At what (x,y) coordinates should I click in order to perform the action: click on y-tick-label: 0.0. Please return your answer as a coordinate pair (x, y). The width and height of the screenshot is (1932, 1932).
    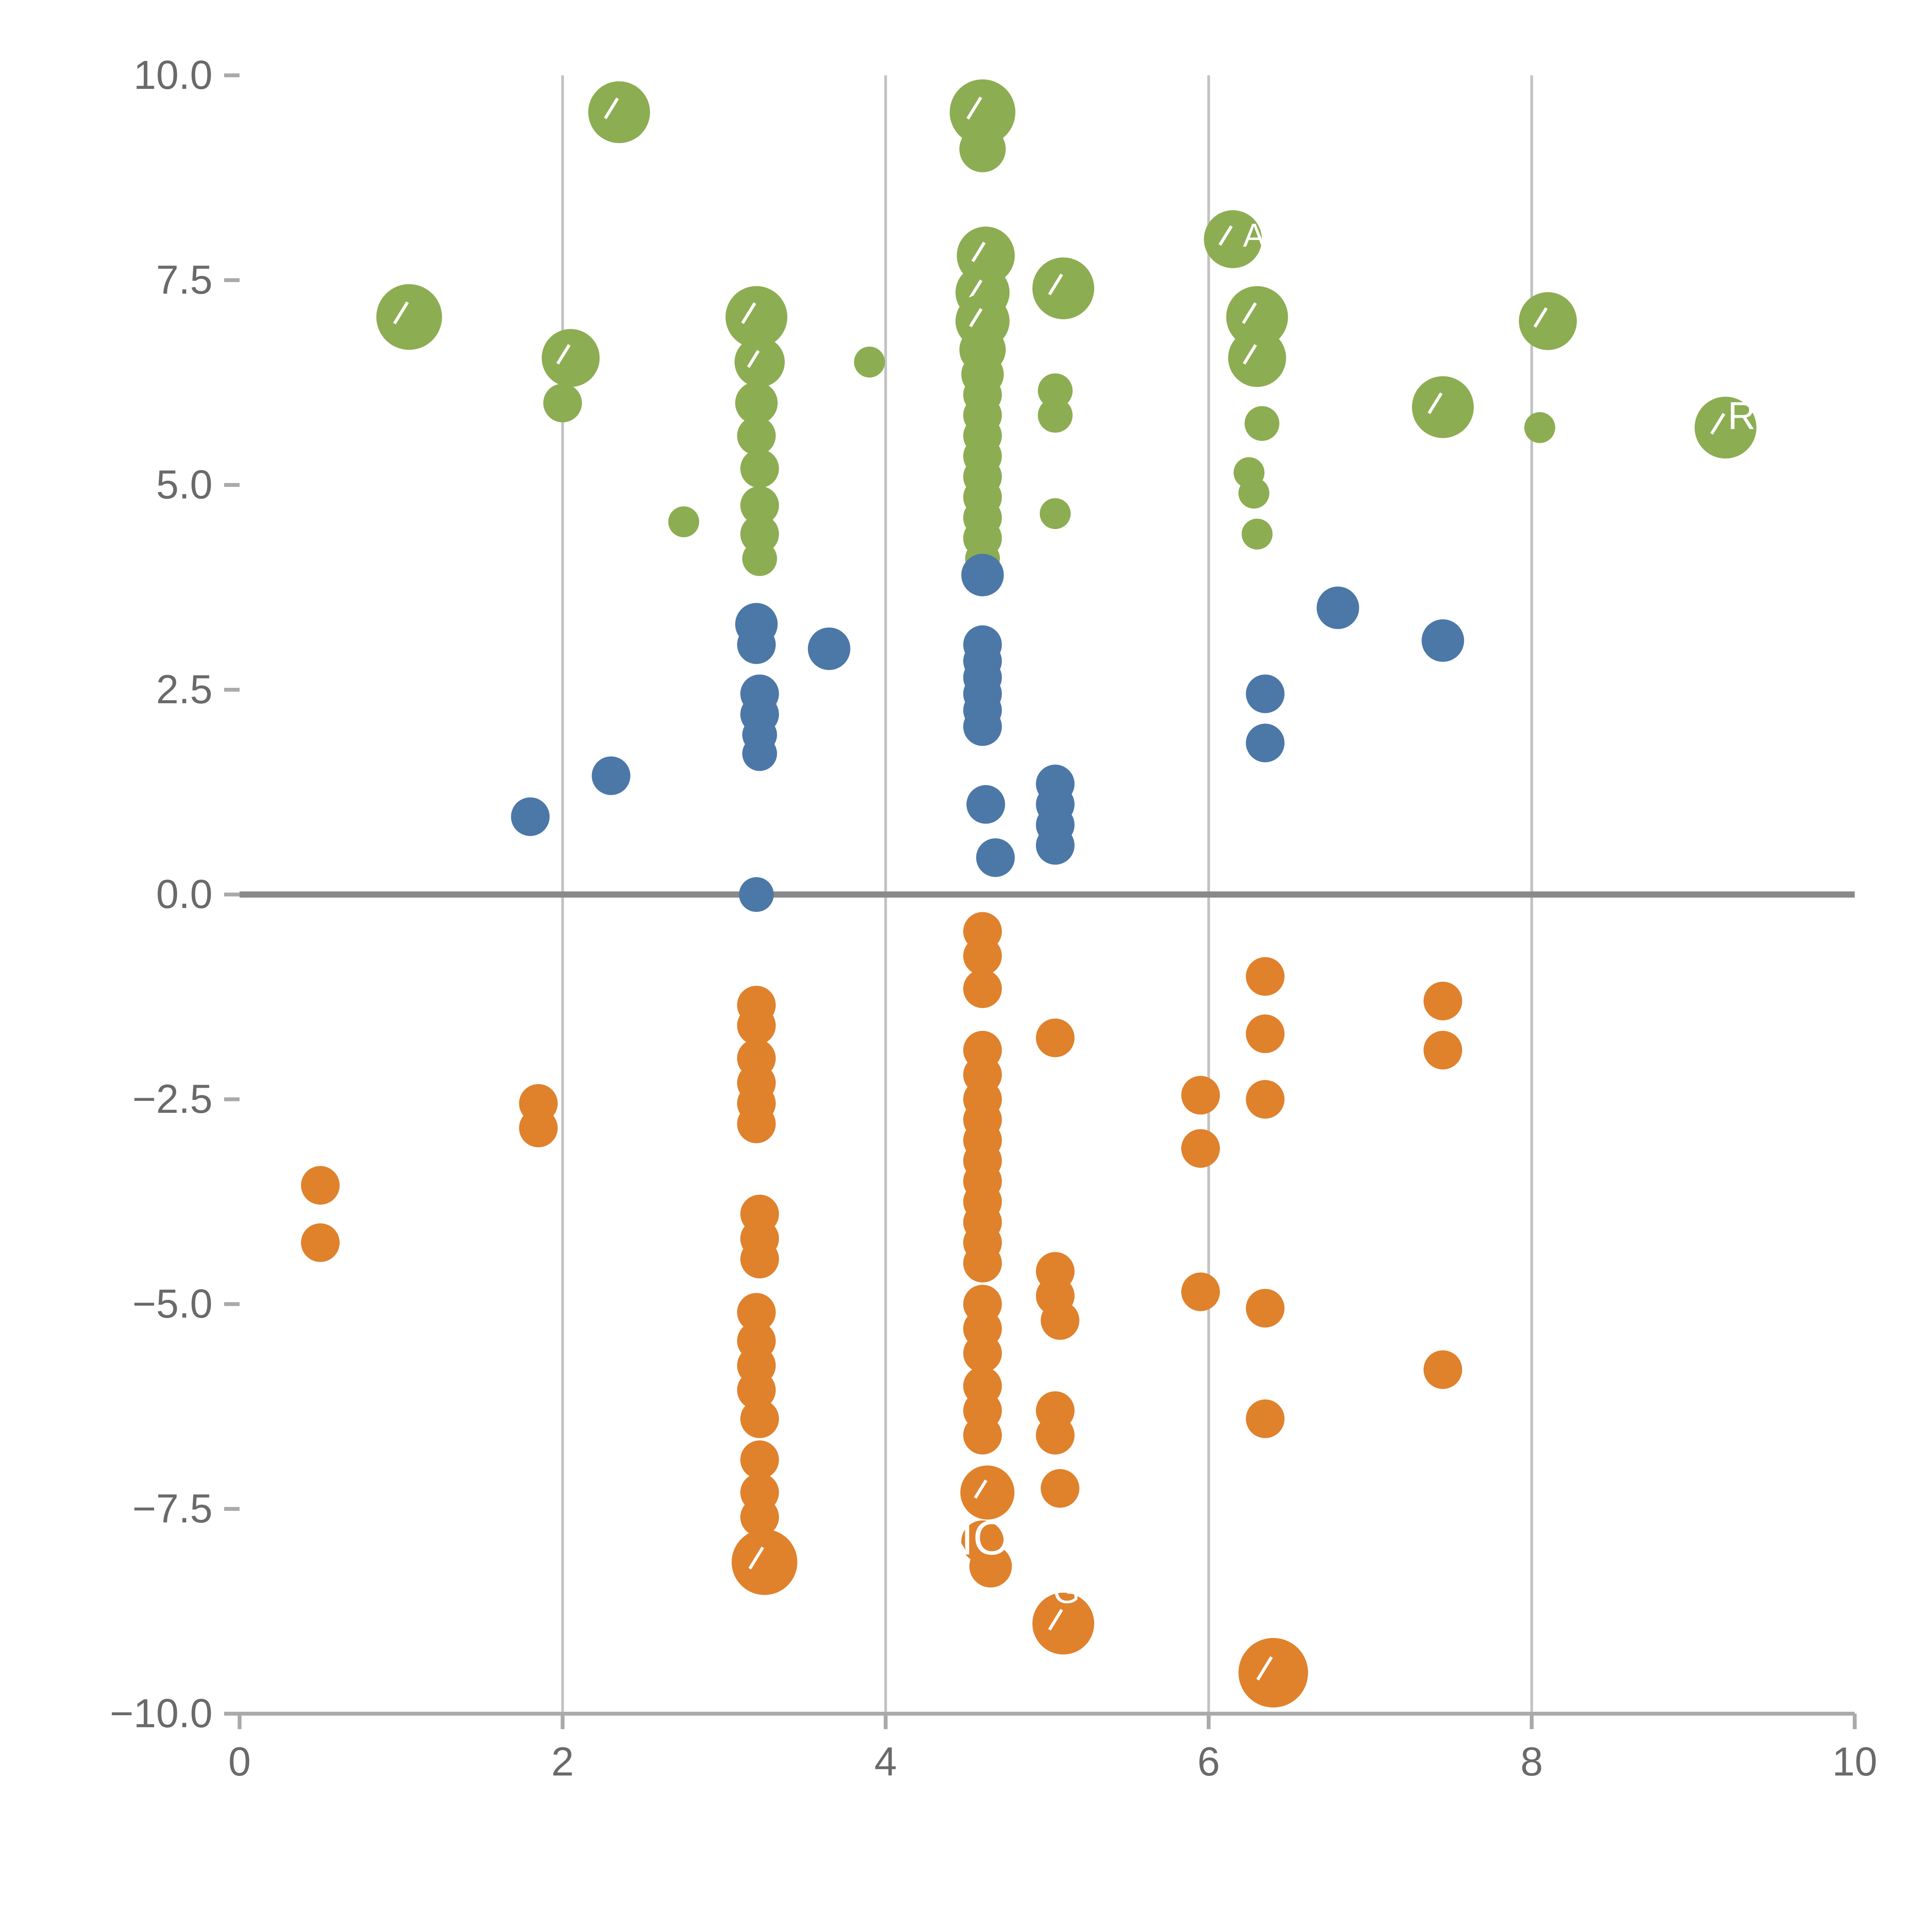
    Looking at the image, I should click on (184, 894).